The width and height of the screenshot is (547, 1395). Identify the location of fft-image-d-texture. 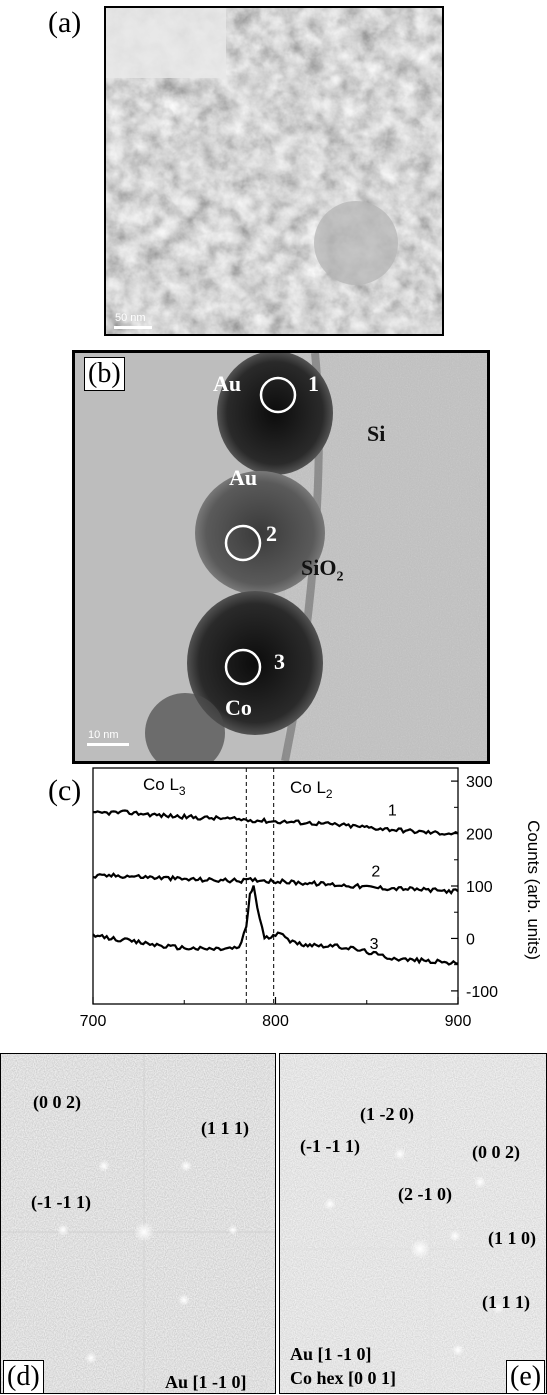
(138, 1223).